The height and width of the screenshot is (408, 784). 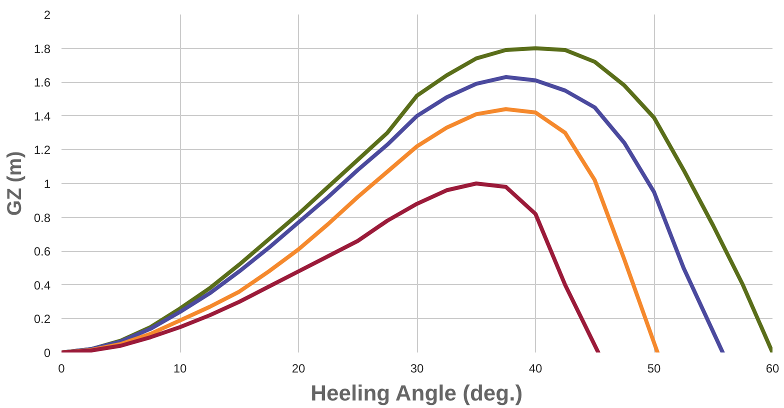 What do you see at coordinates (299, 369) in the screenshot?
I see `x-tick-label: 20` at bounding box center [299, 369].